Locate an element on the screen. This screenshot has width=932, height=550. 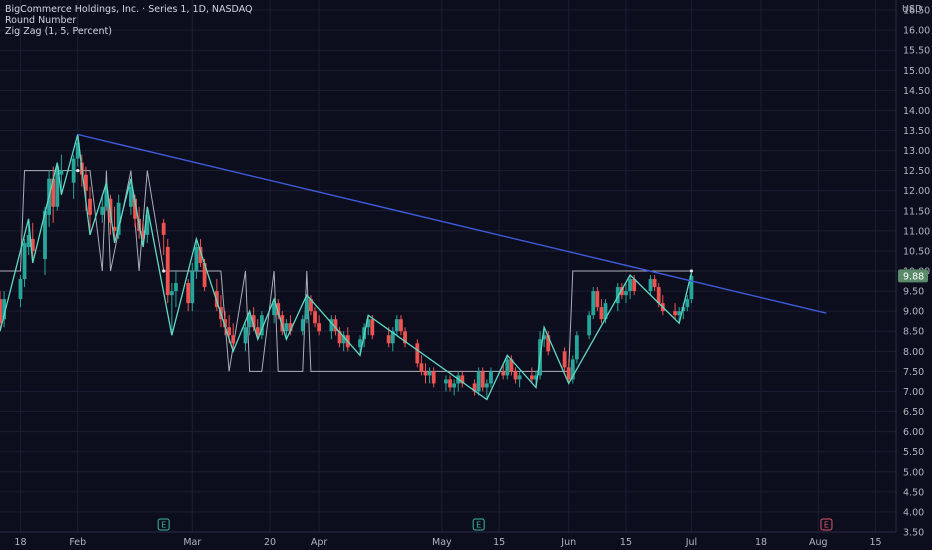
price-tick-label: 7.00 is located at coordinates (913, 392).